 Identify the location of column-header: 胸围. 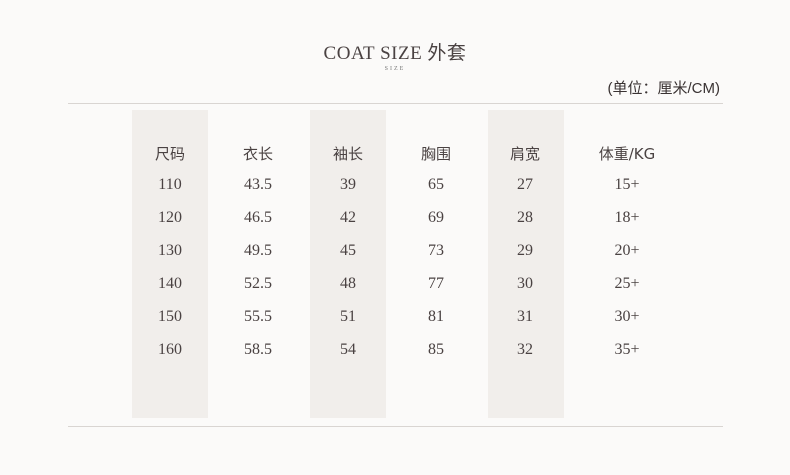
(435, 154).